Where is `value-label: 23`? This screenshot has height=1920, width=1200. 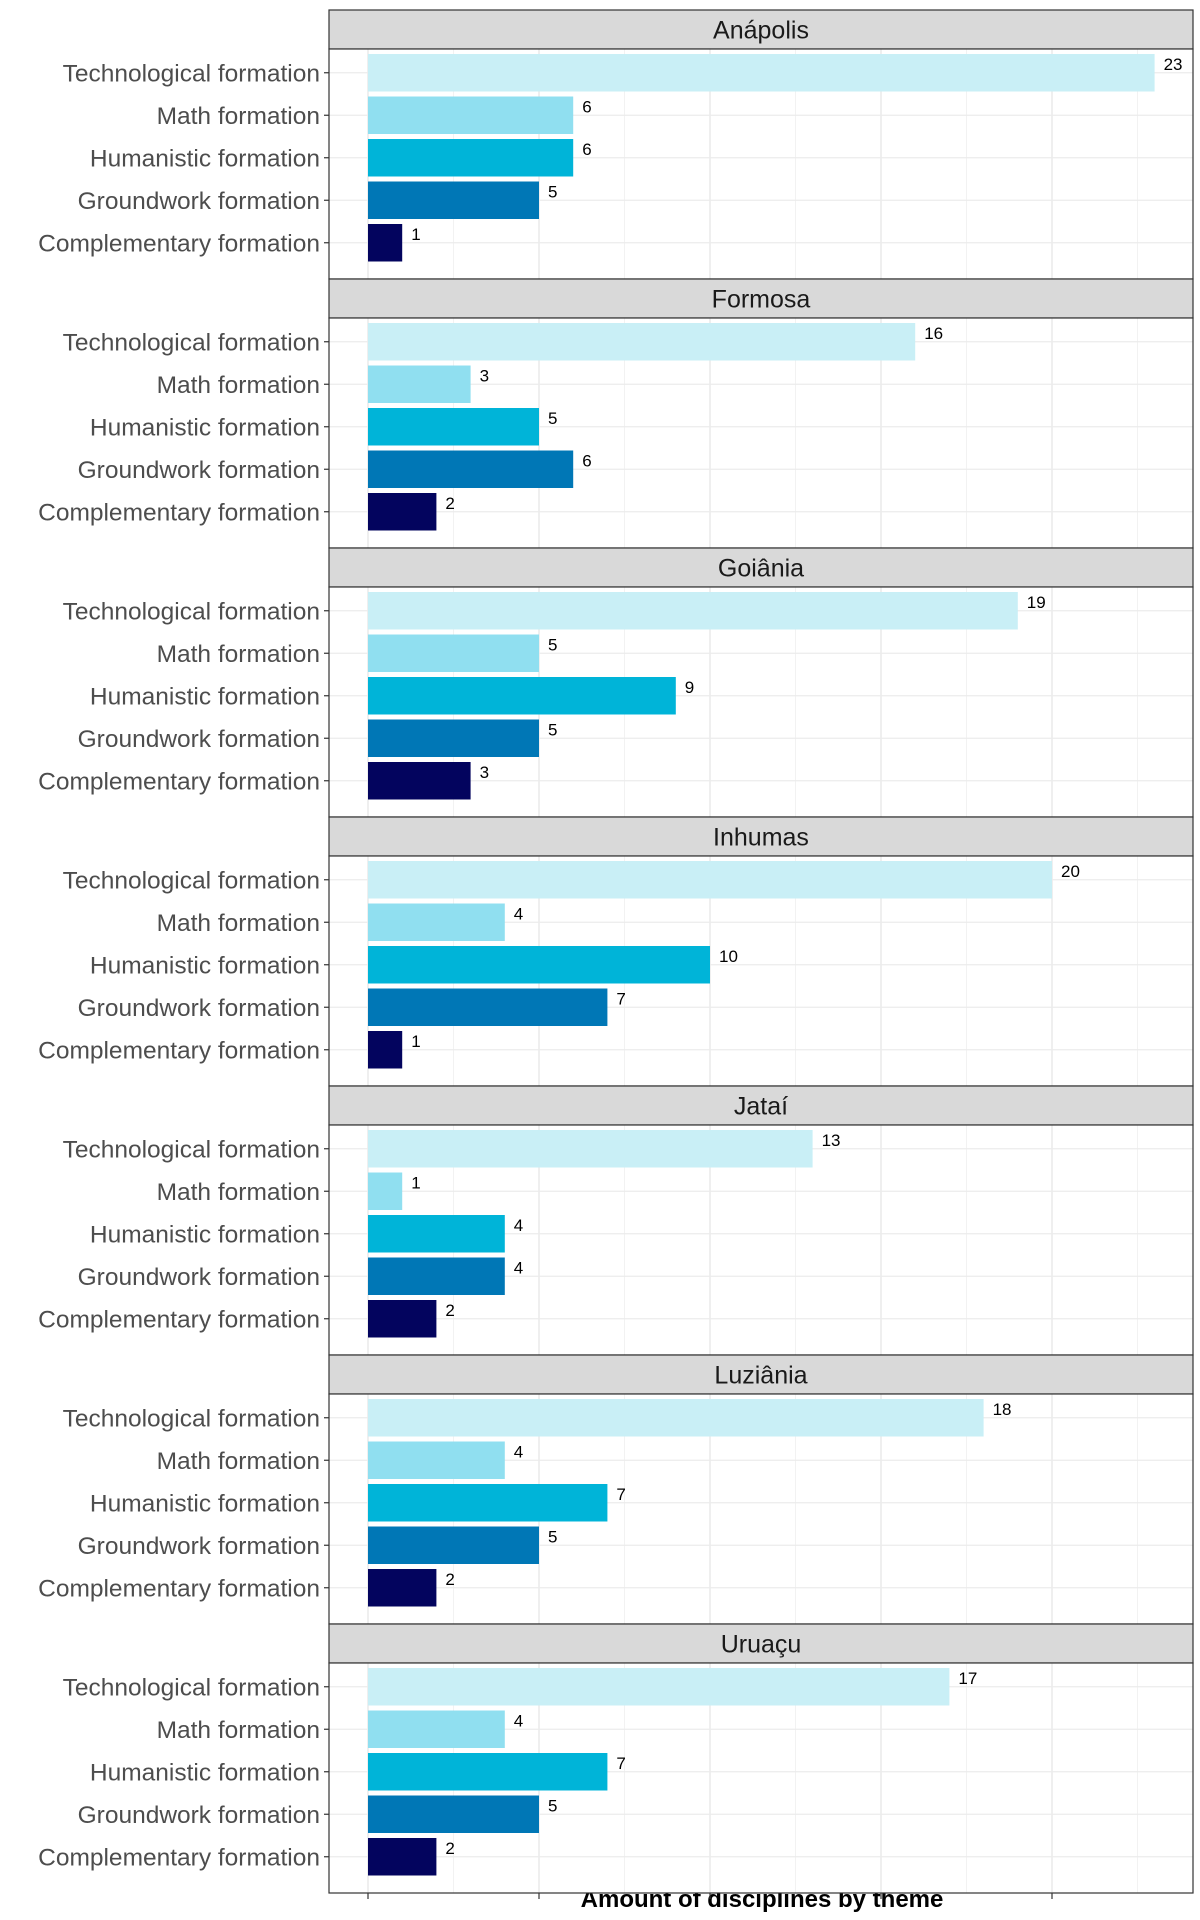
value-label: 23 is located at coordinates (1173, 64).